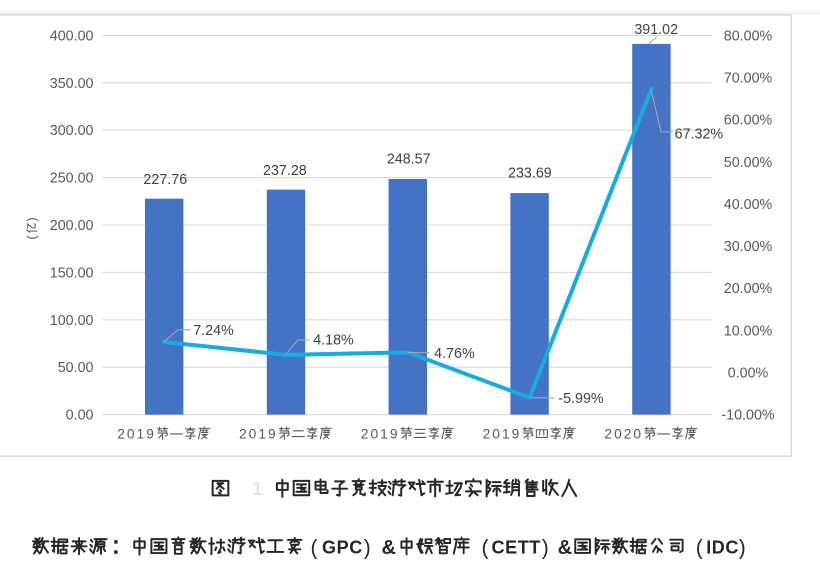 The width and height of the screenshot is (820, 582). I want to click on svg-text: 2020, so click(623, 433).